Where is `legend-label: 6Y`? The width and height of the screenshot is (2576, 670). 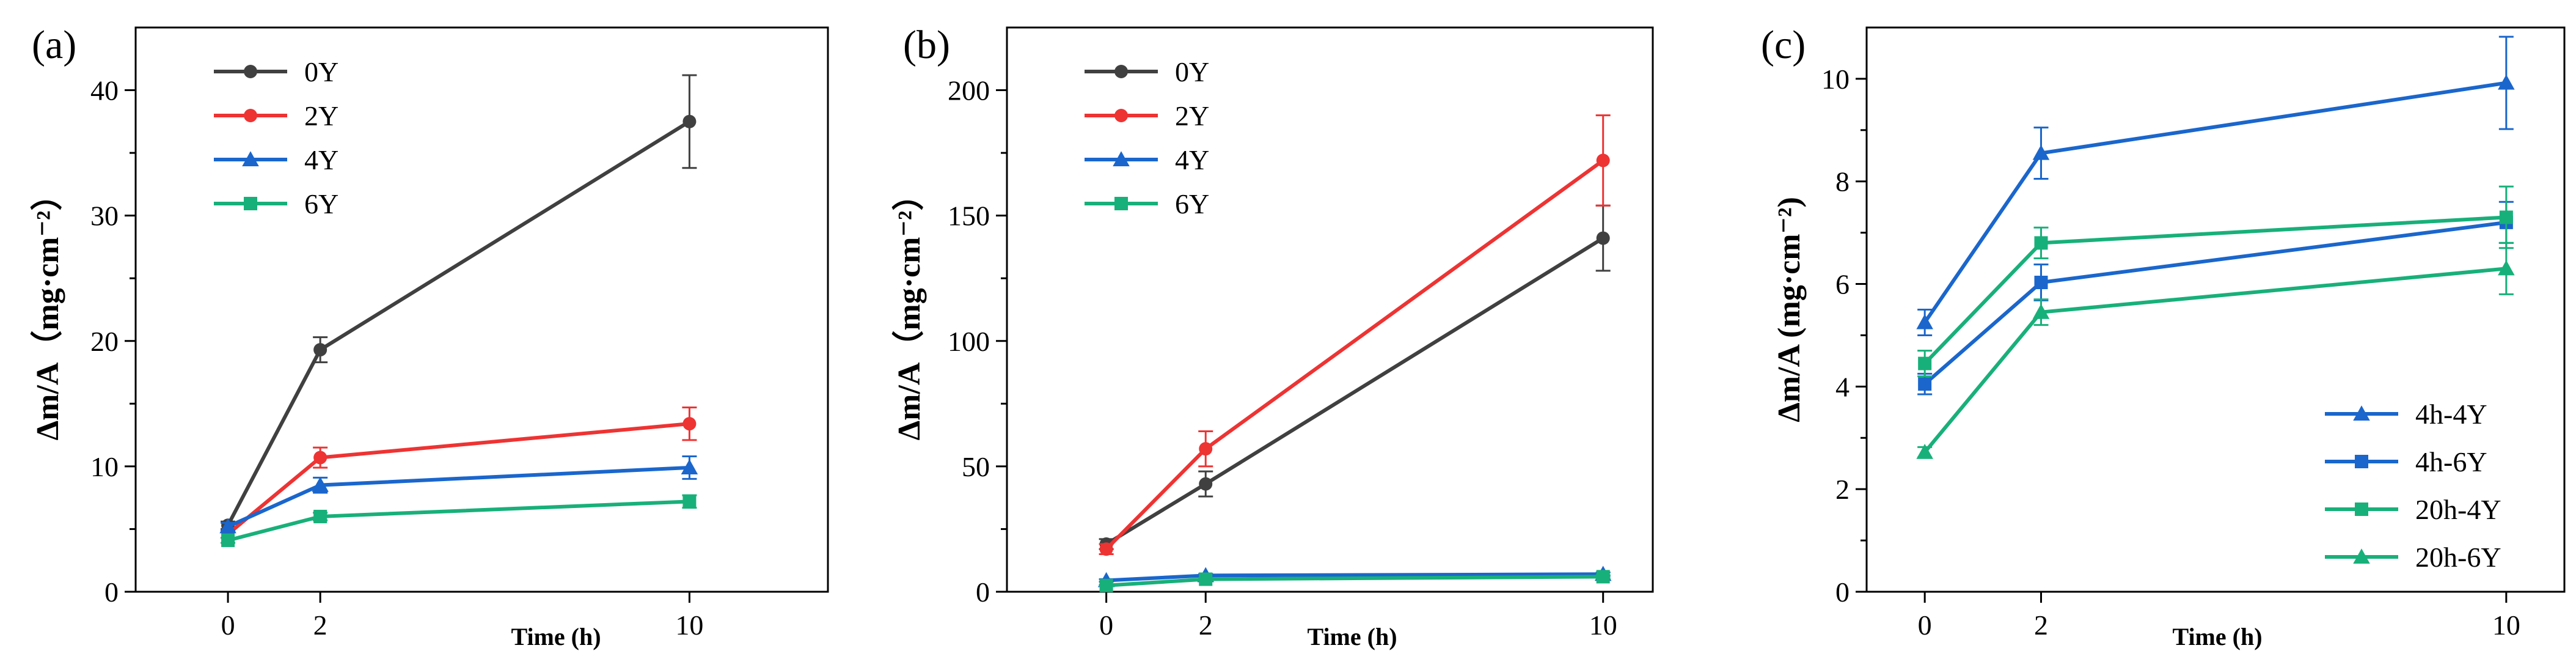
legend-label: 6Y is located at coordinates (1192, 203).